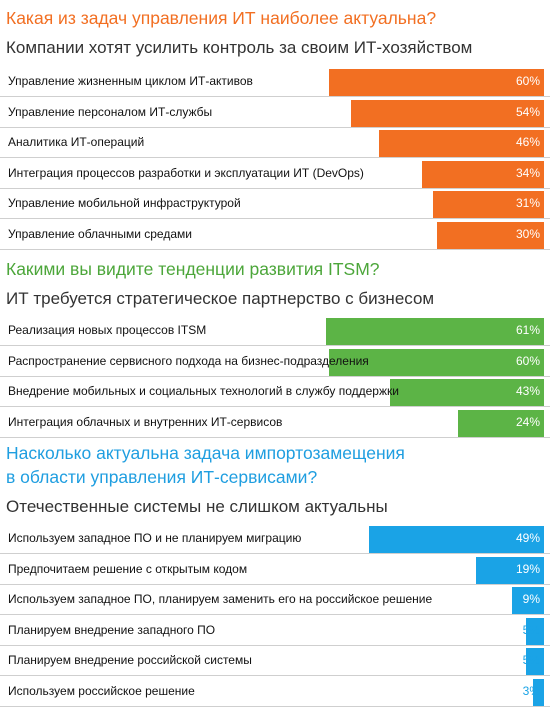 The width and height of the screenshot is (550, 712). I want to click on bar-row: Планируем внедрение российской системы 5%, so click(275, 660).